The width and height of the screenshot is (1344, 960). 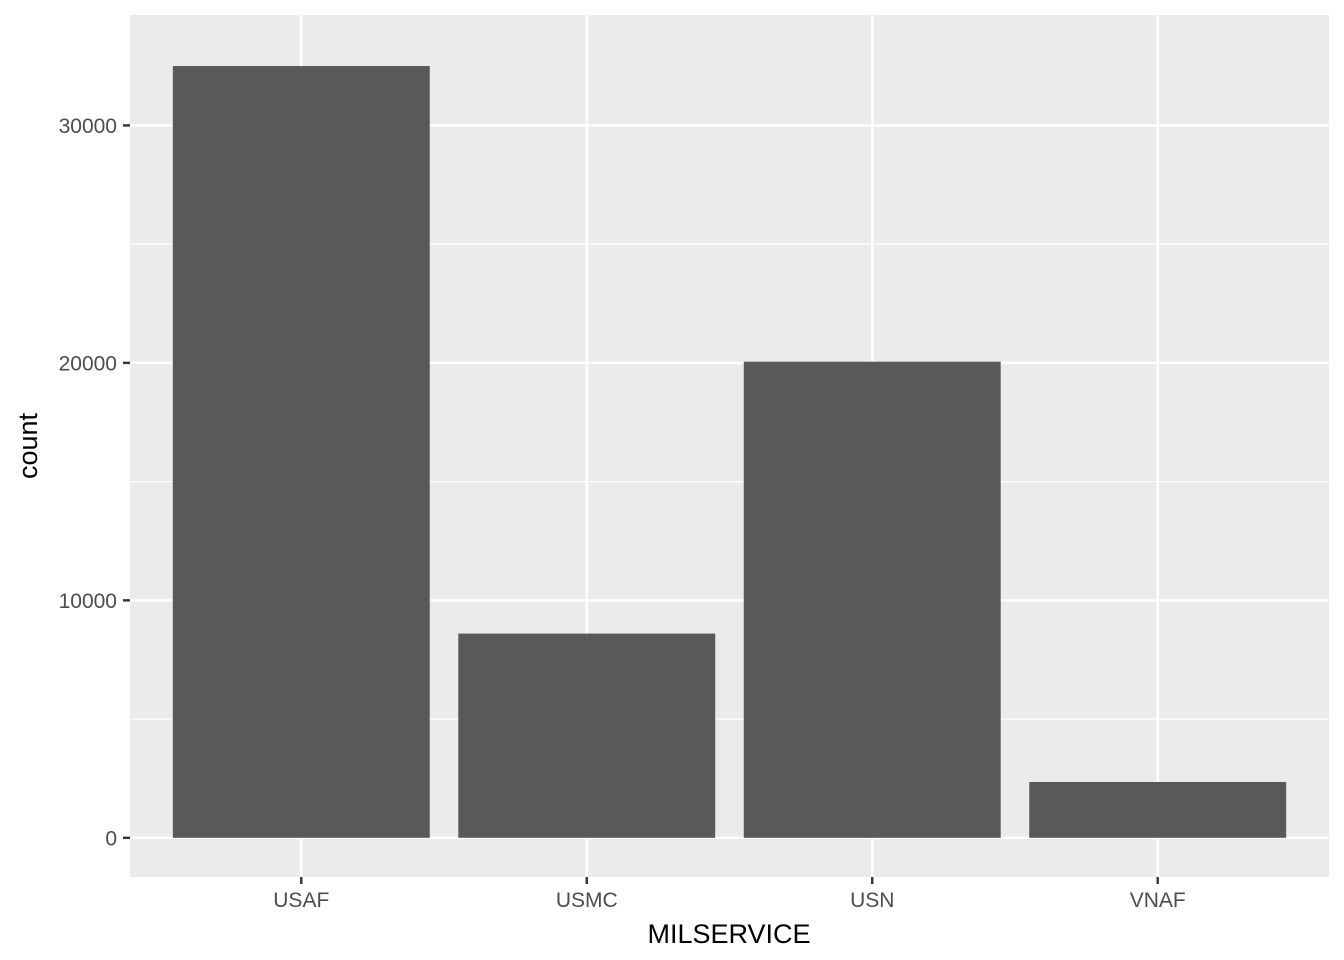 I want to click on x-axis: USAF USMC USN VNAF, so click(x=729, y=894).